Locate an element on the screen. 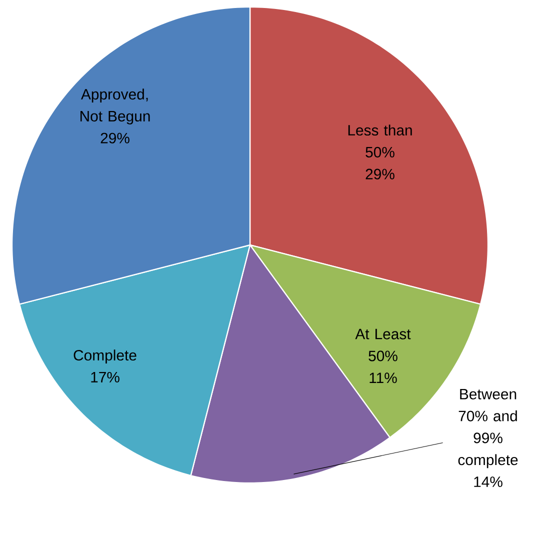 The image size is (555, 537). slice-label: Complete is located at coordinates (105, 357).